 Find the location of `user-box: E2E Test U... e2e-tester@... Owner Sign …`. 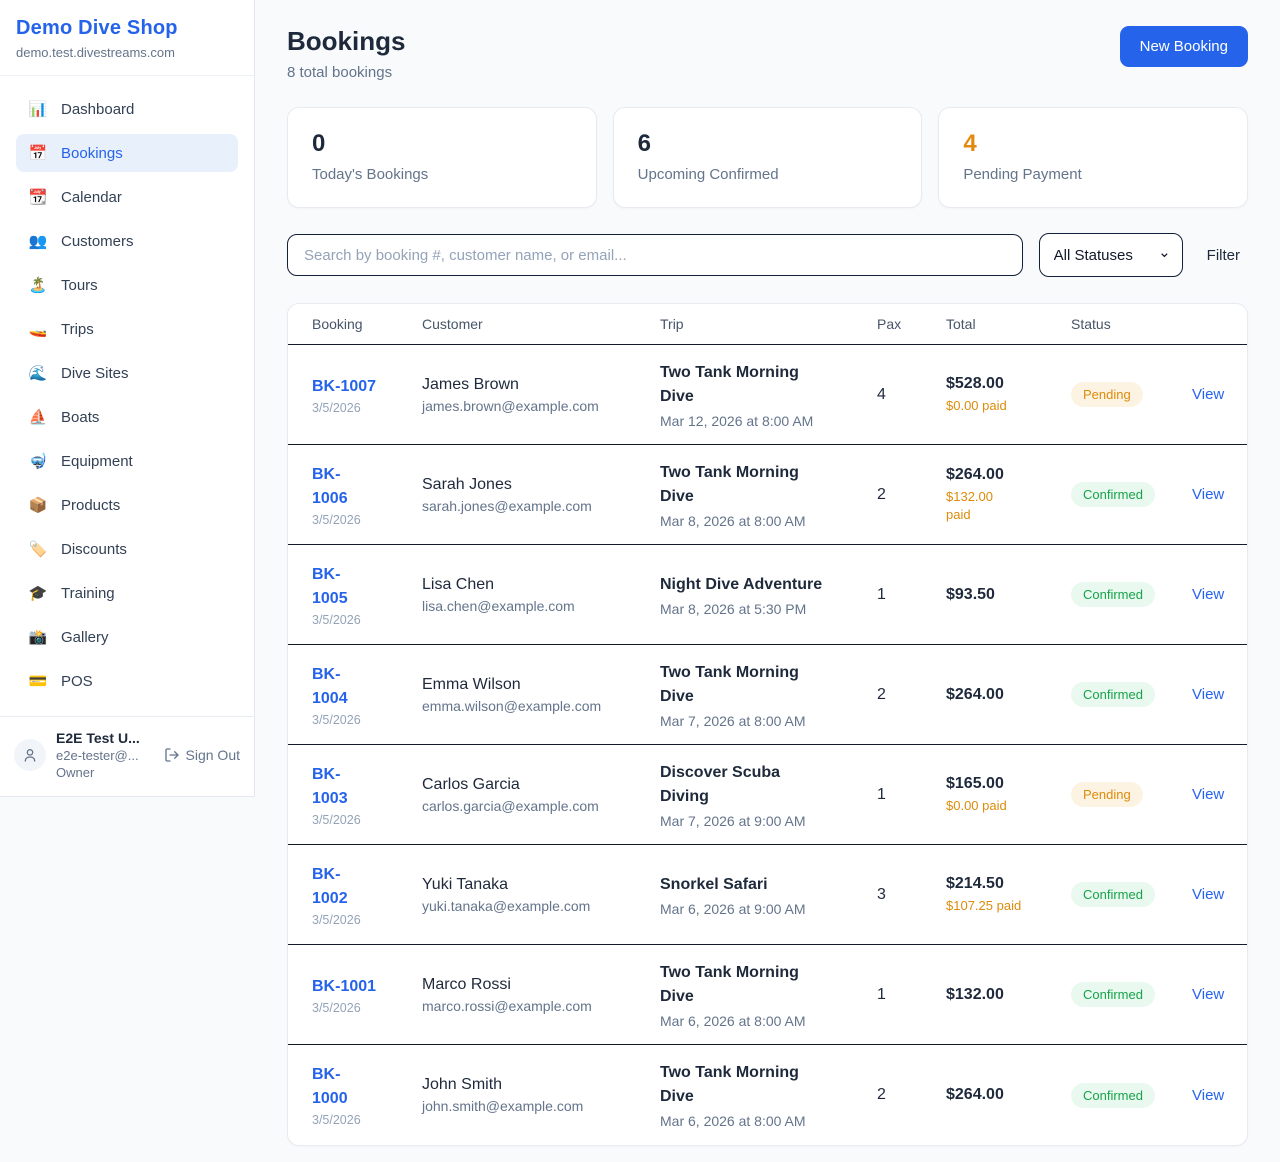

user-box: E2E Test U... e2e-tester@... Owner Sign … is located at coordinates (127, 756).